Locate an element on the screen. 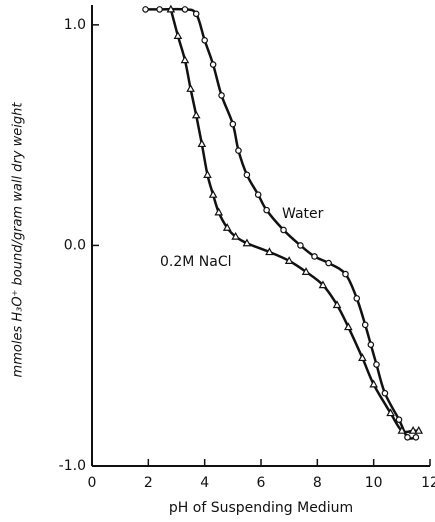  x-tick-label: 0 is located at coordinates (92, 483).